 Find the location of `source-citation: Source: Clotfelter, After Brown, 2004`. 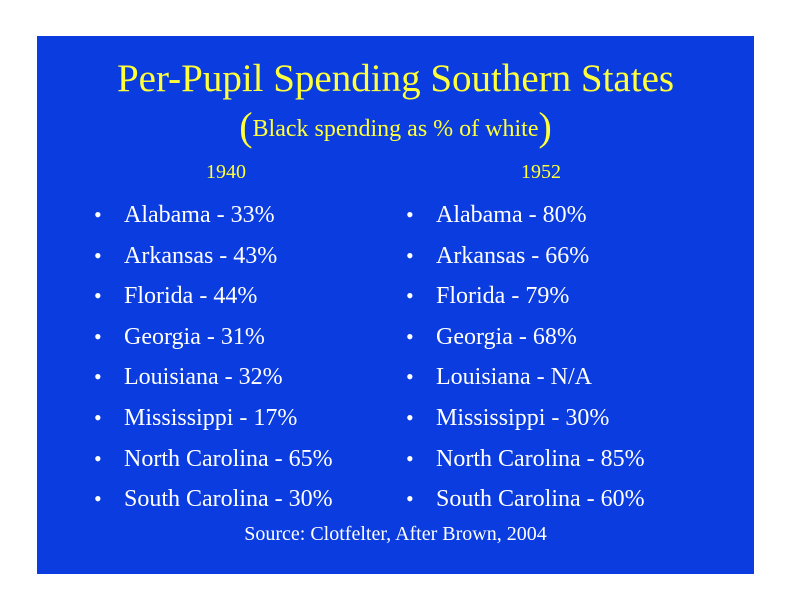

source-citation: Source: Clotfelter, After Brown, 2004 is located at coordinates (395, 534).